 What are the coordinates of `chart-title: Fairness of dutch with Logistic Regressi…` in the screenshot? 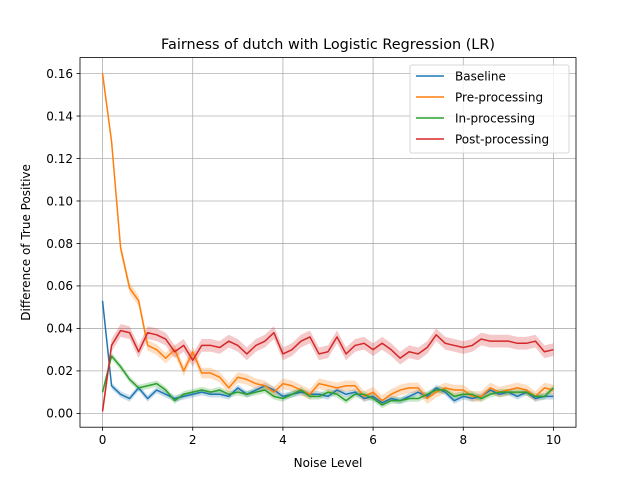 It's located at (328, 45).